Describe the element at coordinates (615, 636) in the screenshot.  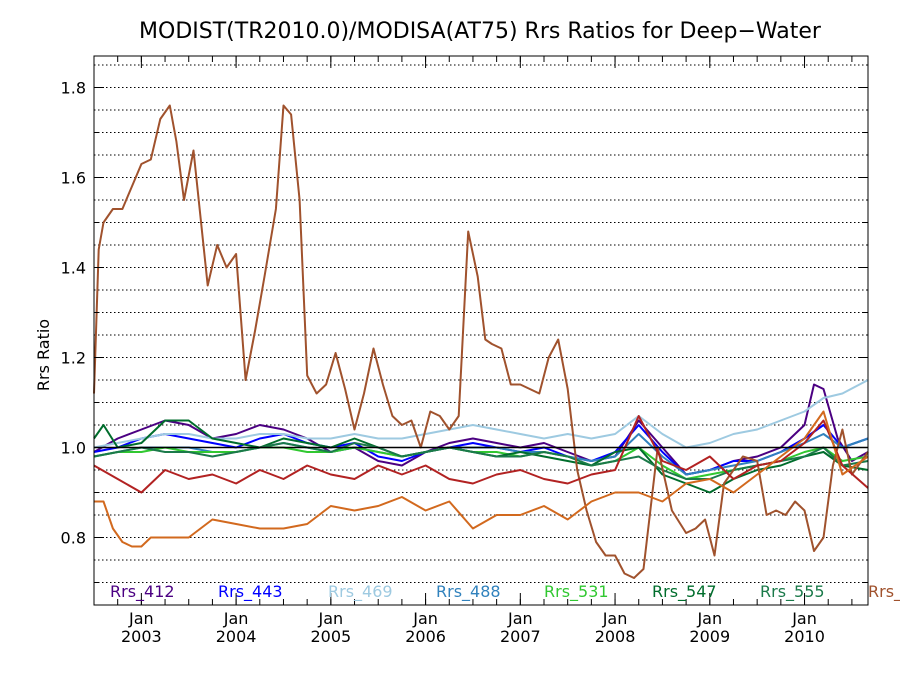
I see `x-tick-label-year: 2008` at that location.